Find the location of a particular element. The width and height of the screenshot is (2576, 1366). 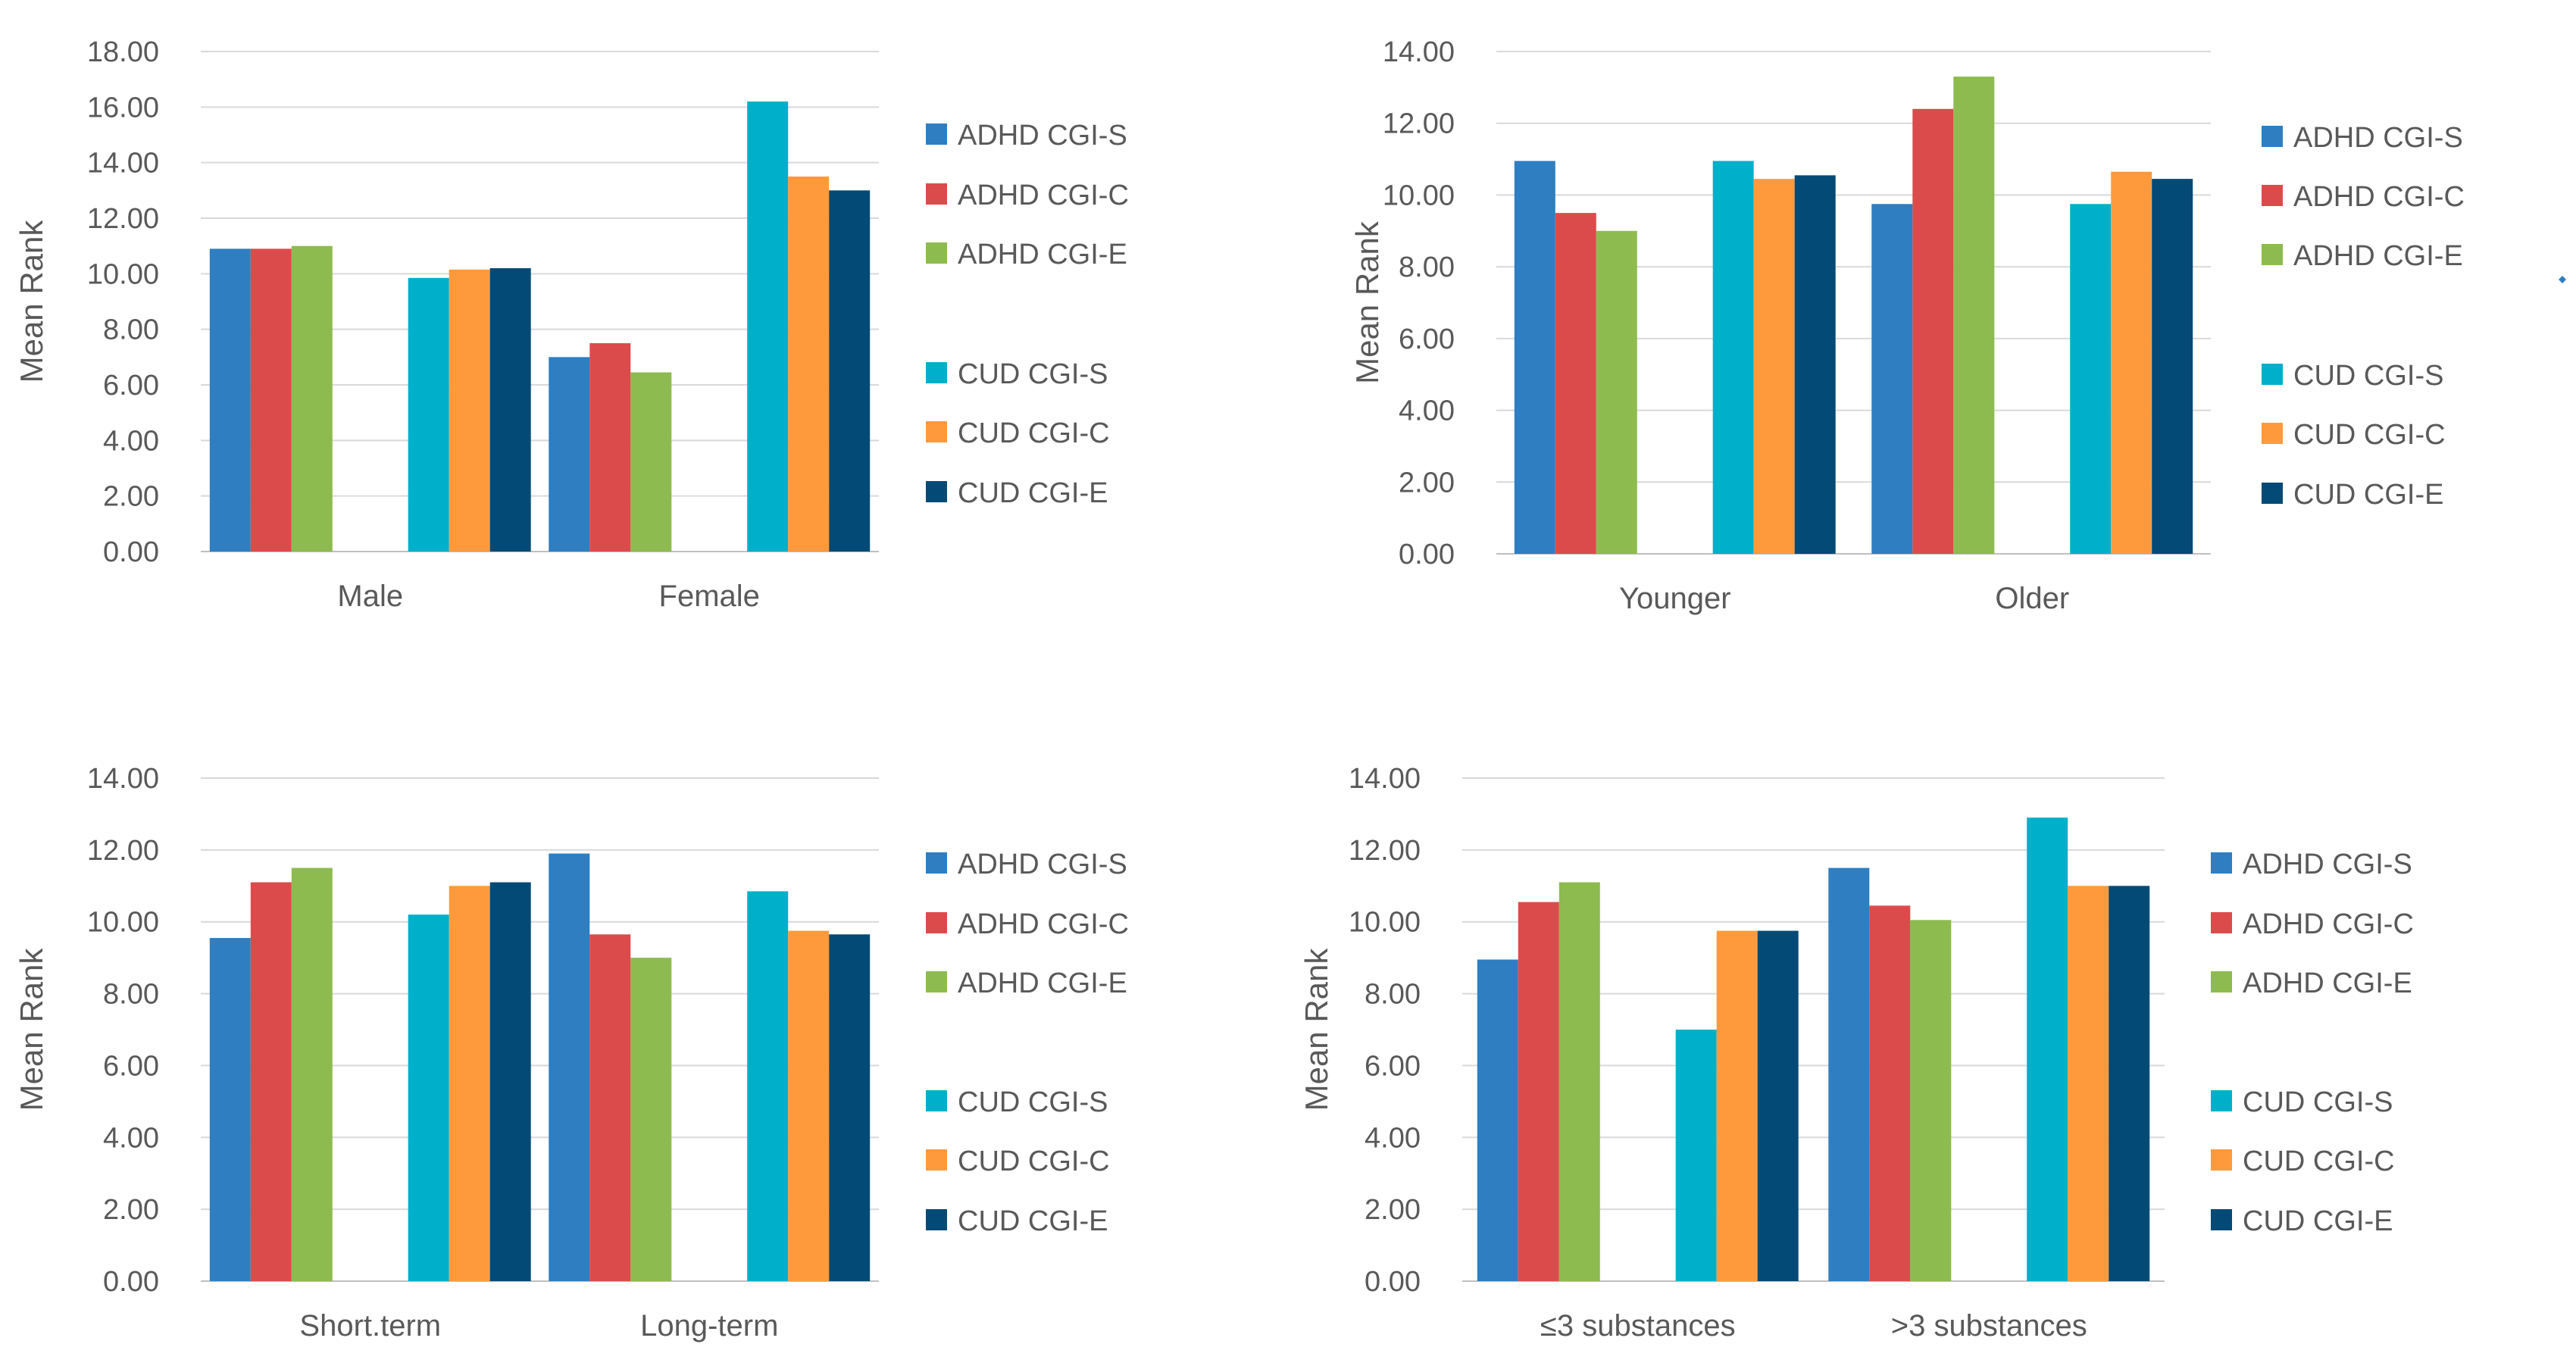

x-category-label: >3 substances is located at coordinates (1989, 1326).